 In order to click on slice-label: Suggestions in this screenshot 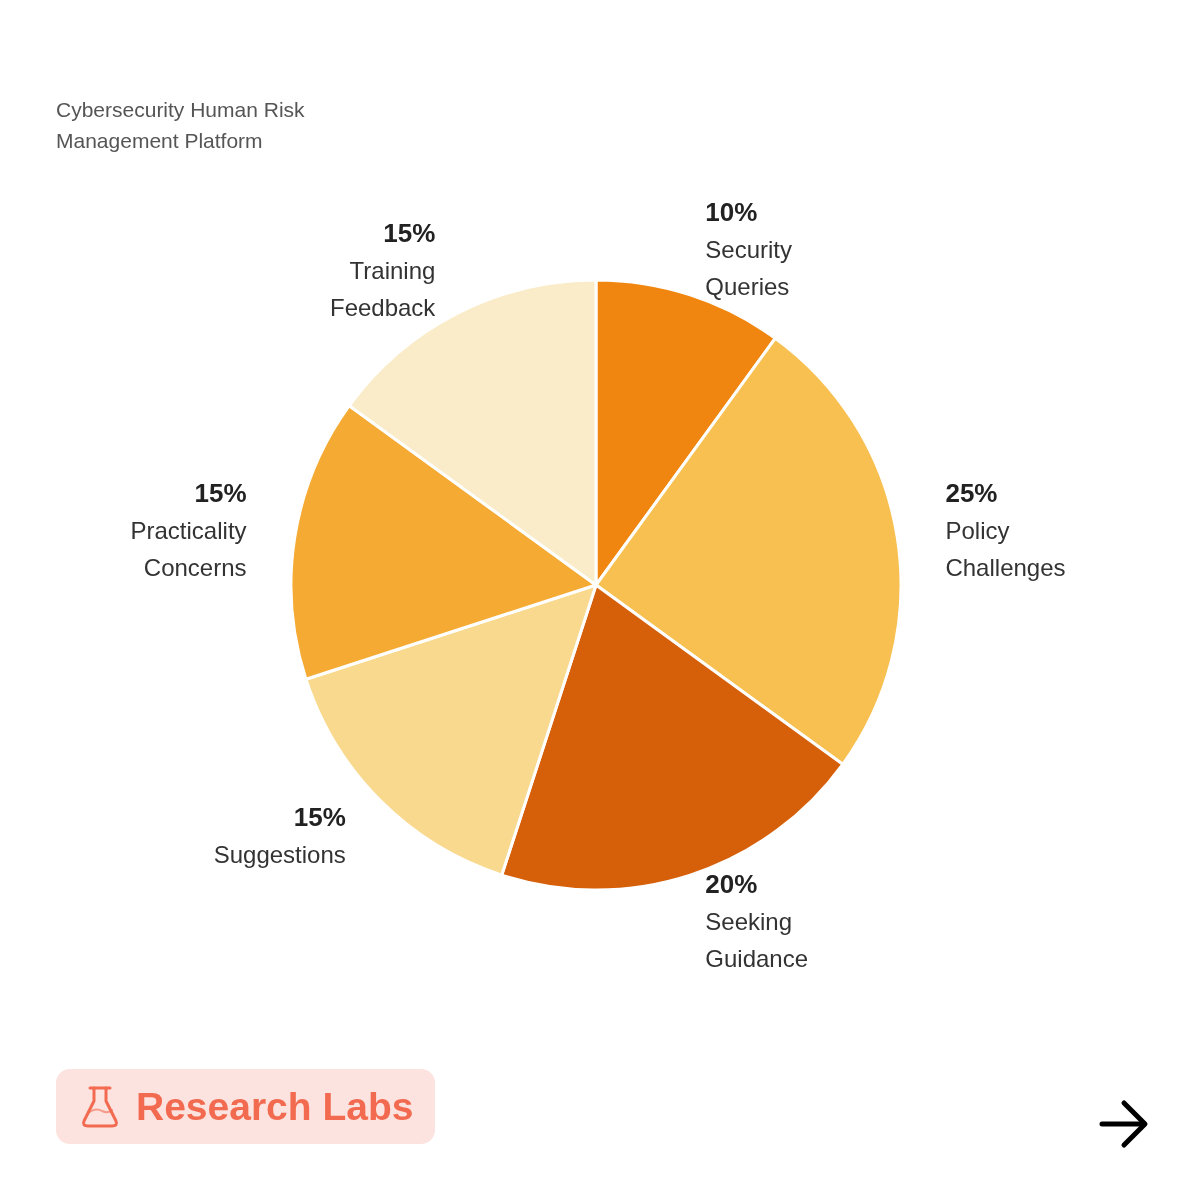, I will do `click(279, 854)`.